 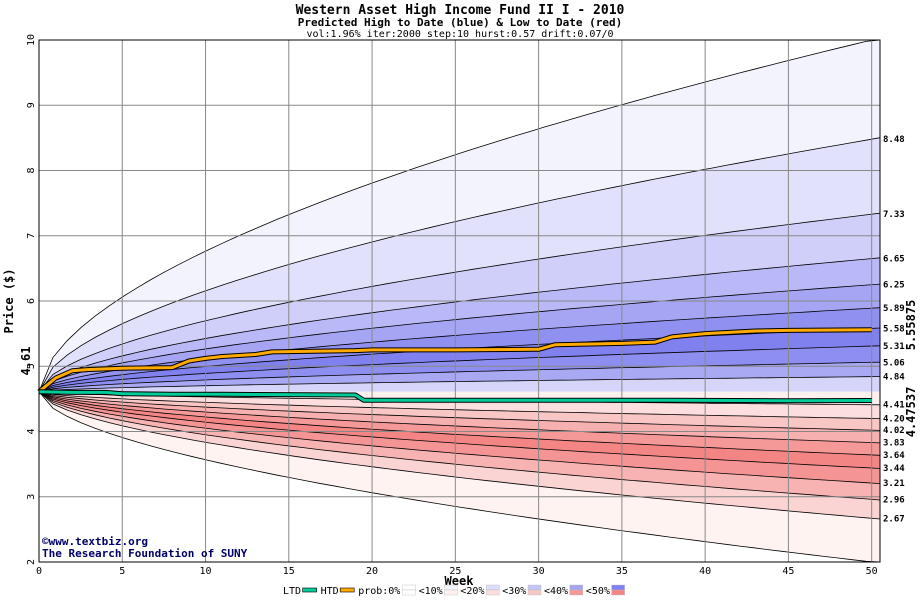 I want to click on band-end-label: 3.21, so click(x=894, y=484).